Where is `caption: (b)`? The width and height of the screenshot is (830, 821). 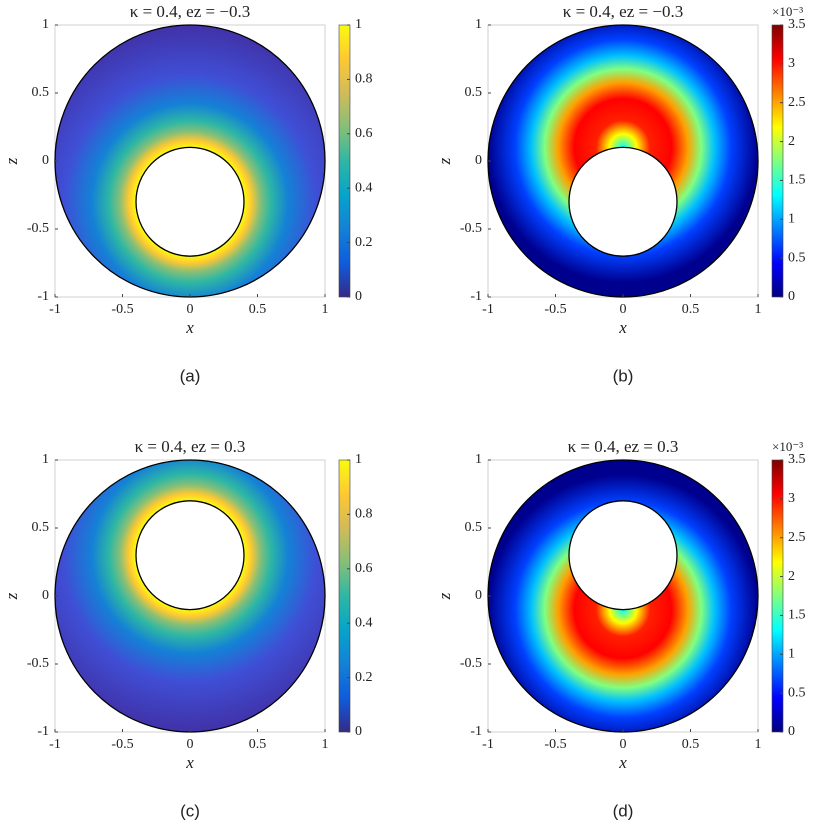
caption: (b) is located at coordinates (623, 375).